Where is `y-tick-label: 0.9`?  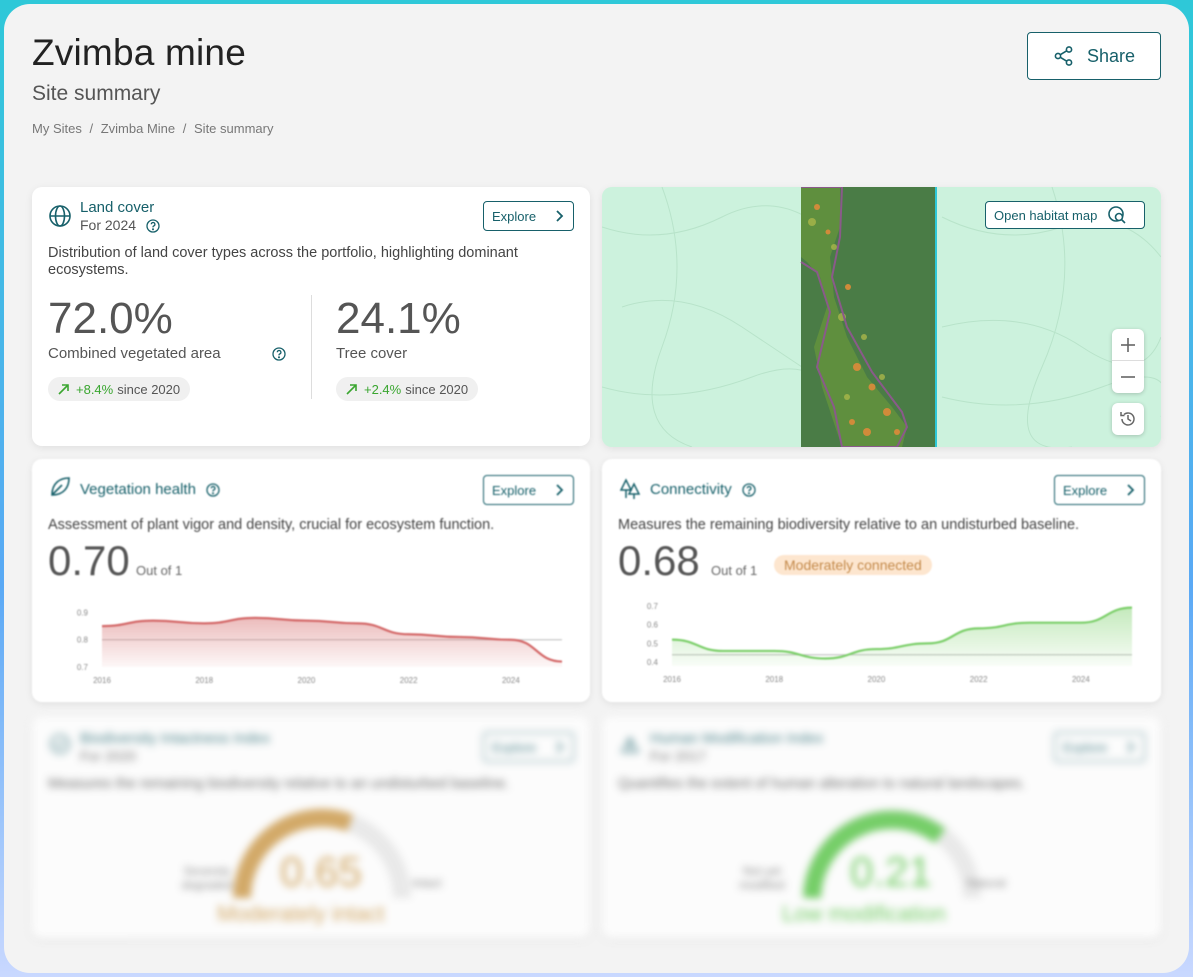
y-tick-label: 0.9 is located at coordinates (83, 612).